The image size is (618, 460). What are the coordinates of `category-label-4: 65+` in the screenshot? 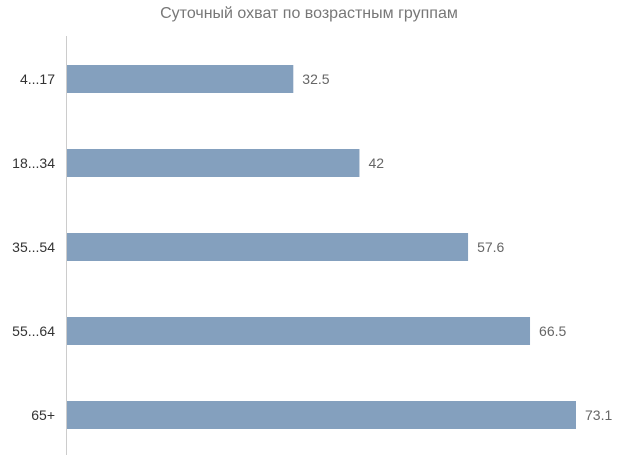 It's located at (43, 415).